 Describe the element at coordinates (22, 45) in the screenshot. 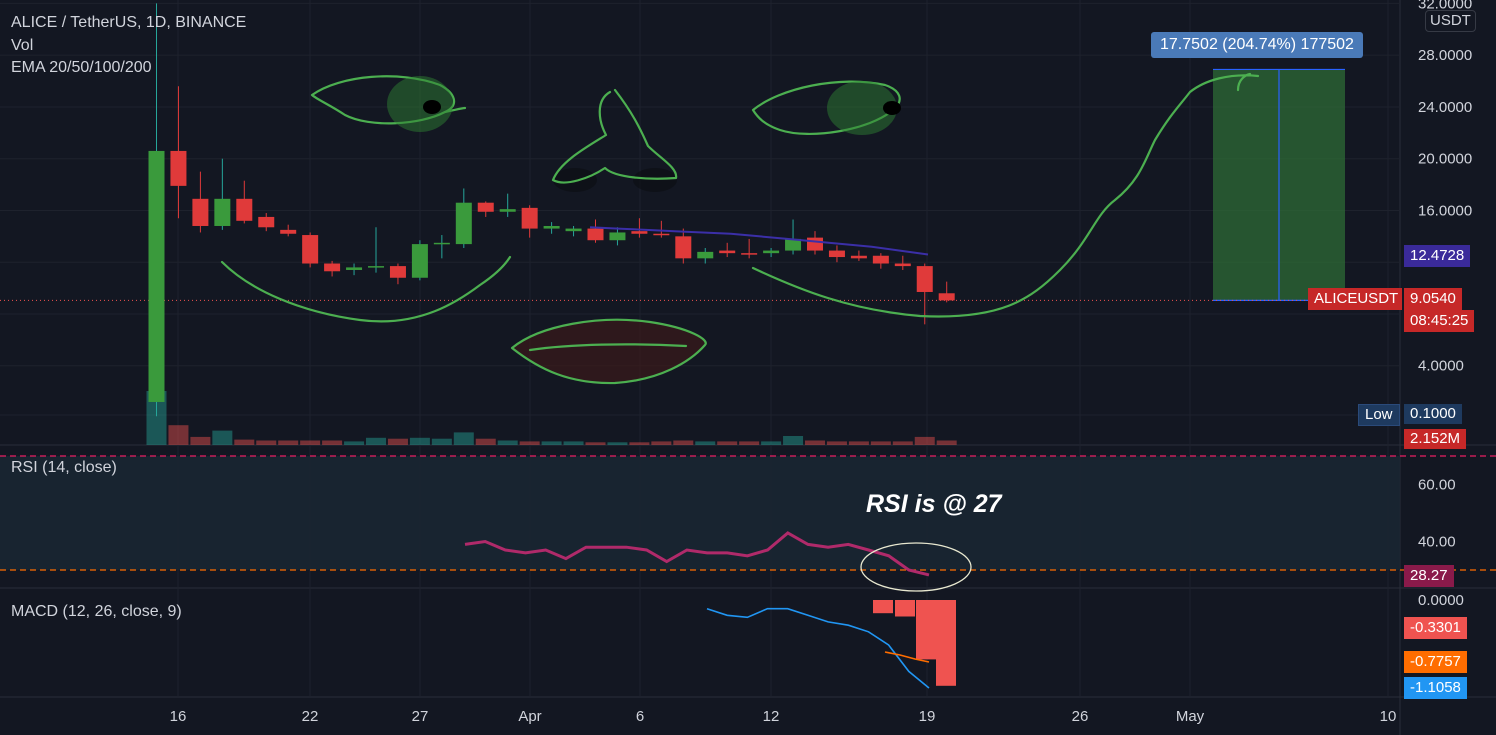

I see `volume-legend: Vol` at that location.